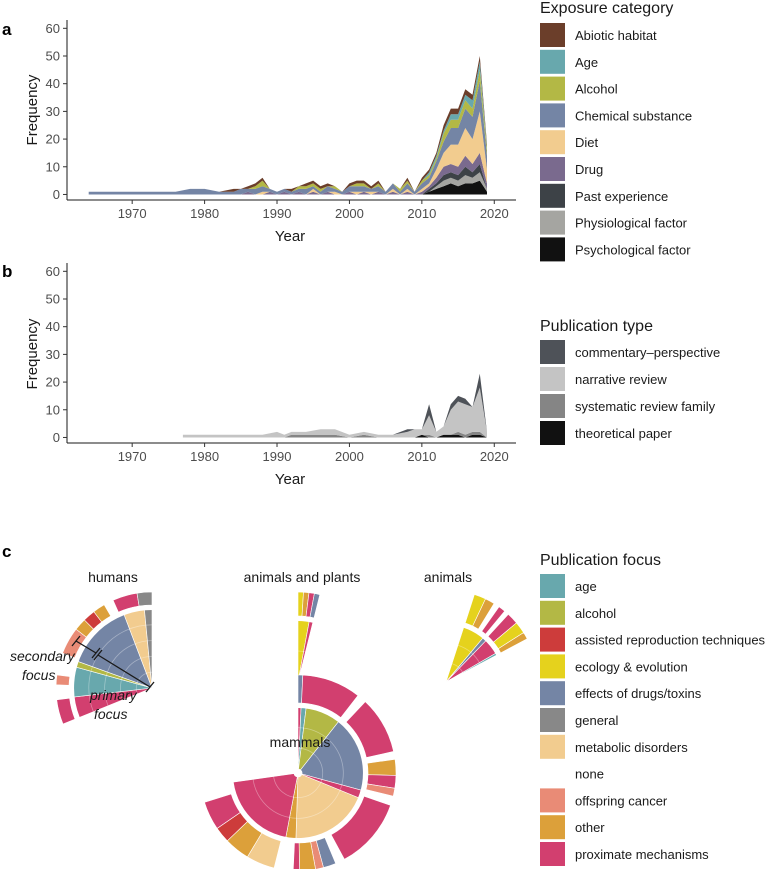  What do you see at coordinates (638, 693) in the screenshot?
I see `legend-label-effects-of-drugs-toxins: effects of drugs/toxins` at bounding box center [638, 693].